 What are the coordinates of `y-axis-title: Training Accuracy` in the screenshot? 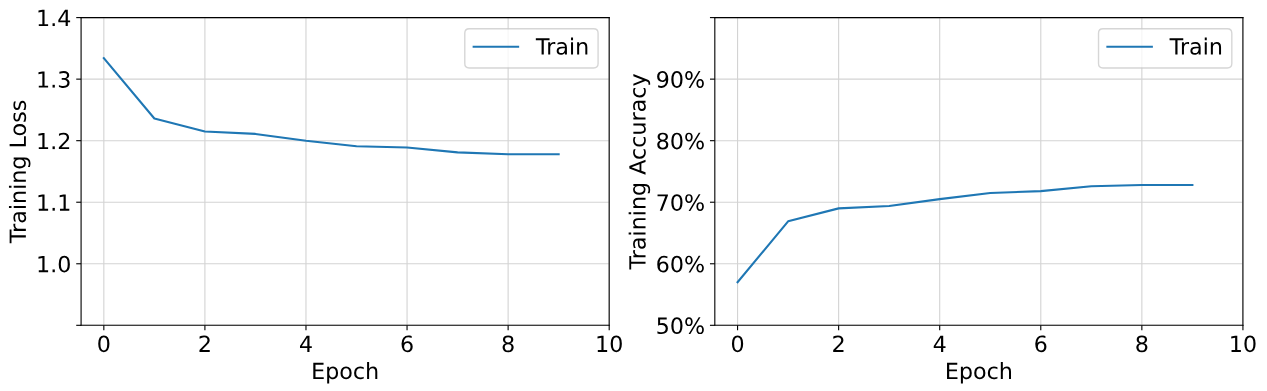 It's located at (639, 172).